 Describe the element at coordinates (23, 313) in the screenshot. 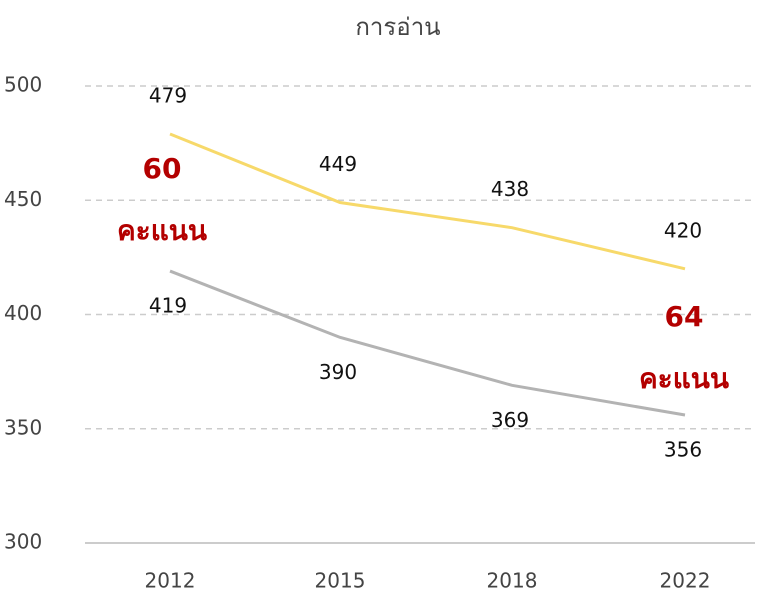

I see `y-tick-label: 400` at that location.